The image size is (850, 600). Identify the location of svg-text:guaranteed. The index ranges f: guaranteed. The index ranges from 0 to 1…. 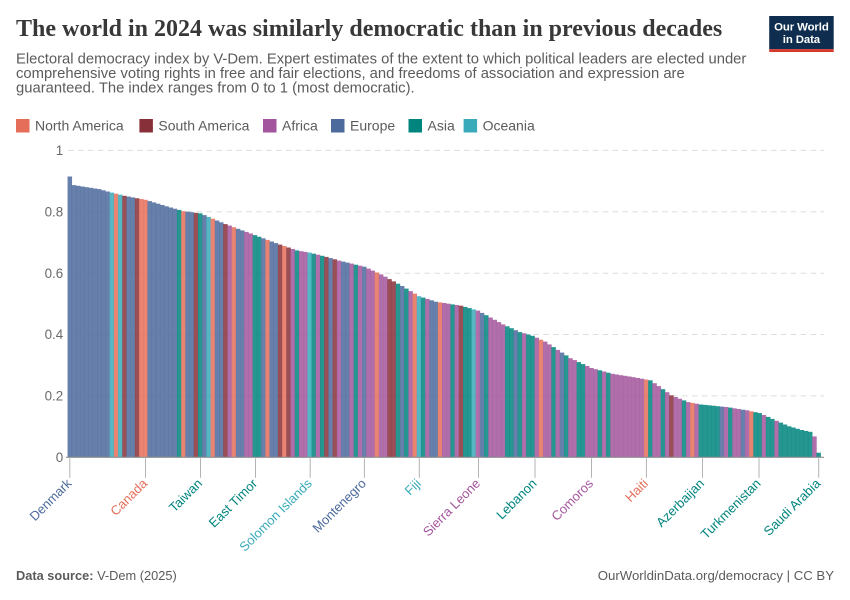
(215, 89).